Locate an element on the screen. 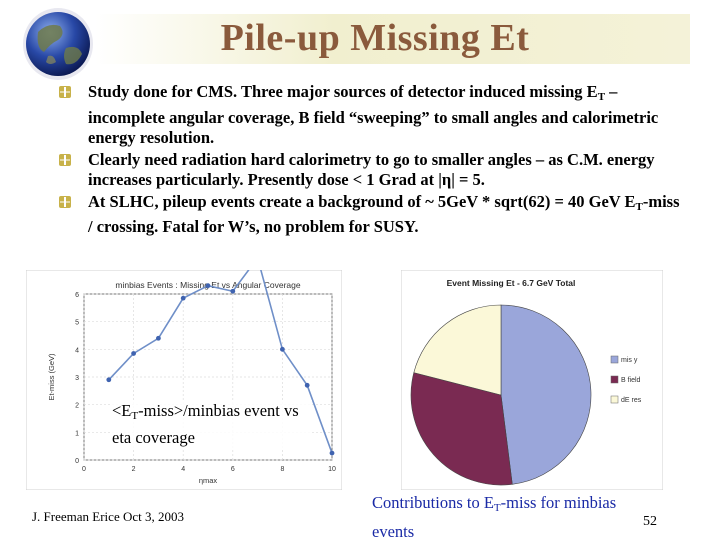  series-line is located at coordinates (220, 362).